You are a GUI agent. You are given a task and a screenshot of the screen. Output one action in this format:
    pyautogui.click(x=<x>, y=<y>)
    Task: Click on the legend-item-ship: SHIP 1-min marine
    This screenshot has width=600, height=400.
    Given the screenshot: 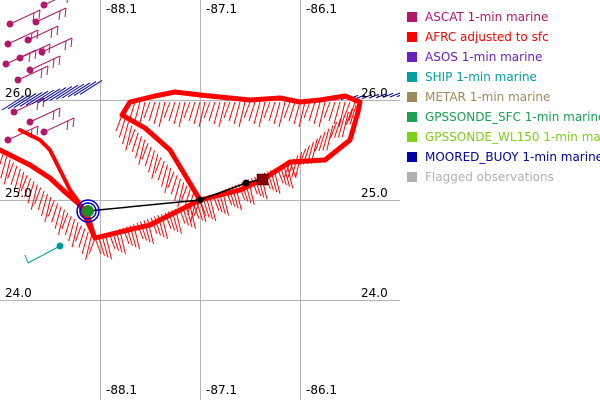 What is the action you would take?
    pyautogui.click(x=503, y=77)
    